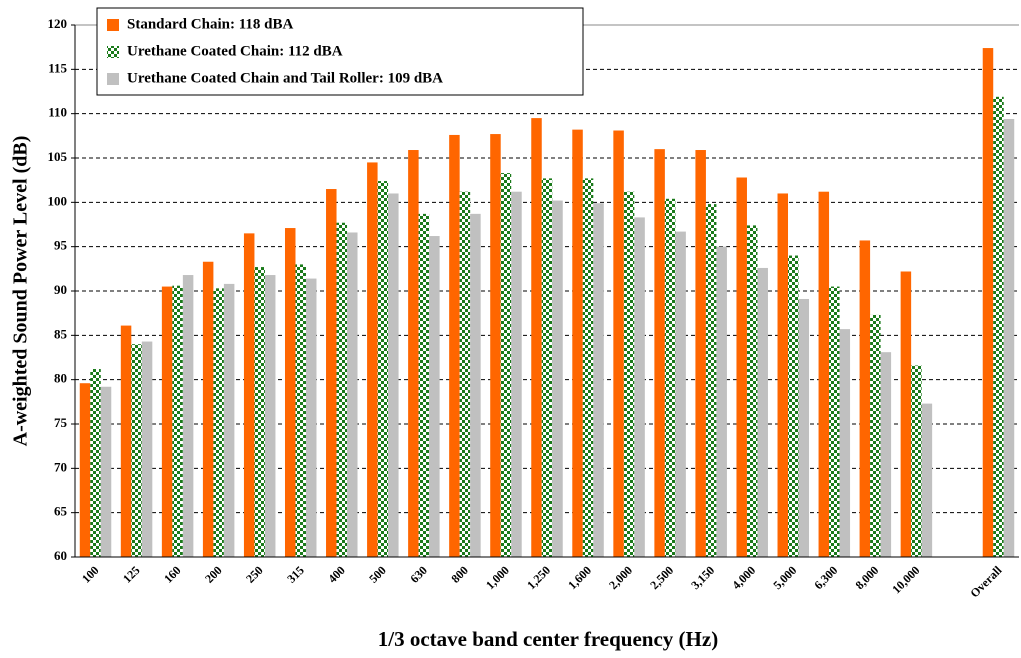  Describe the element at coordinates (254, 574) in the screenshot. I see `x-tick-label: 250` at that location.